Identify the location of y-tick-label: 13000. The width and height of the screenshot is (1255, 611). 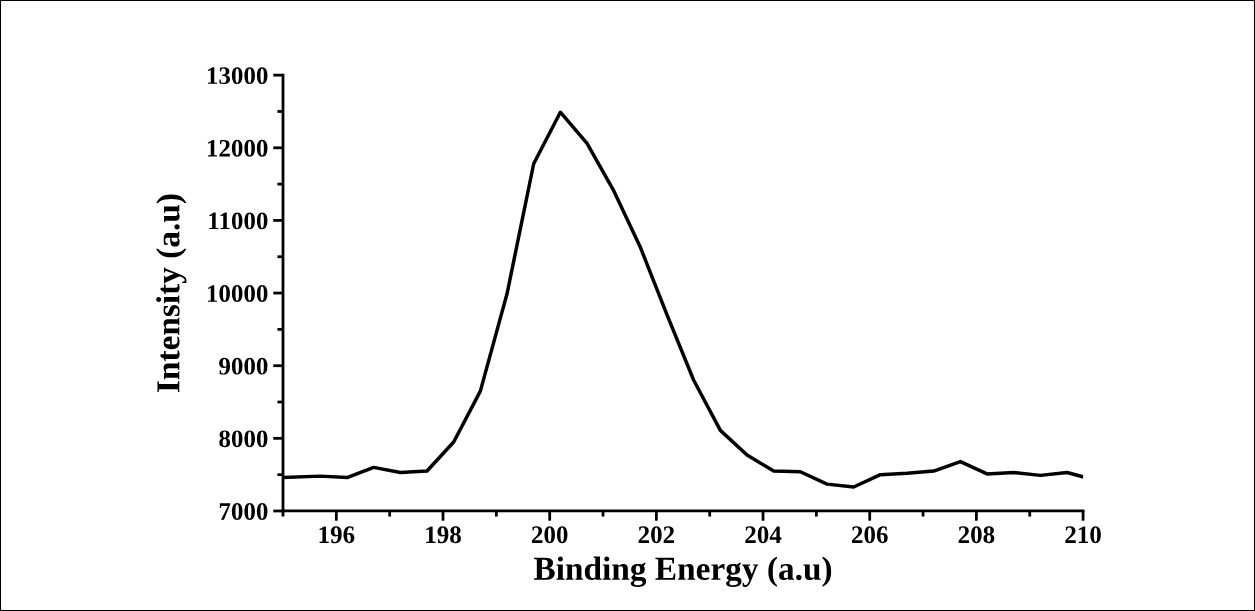
(237, 76).